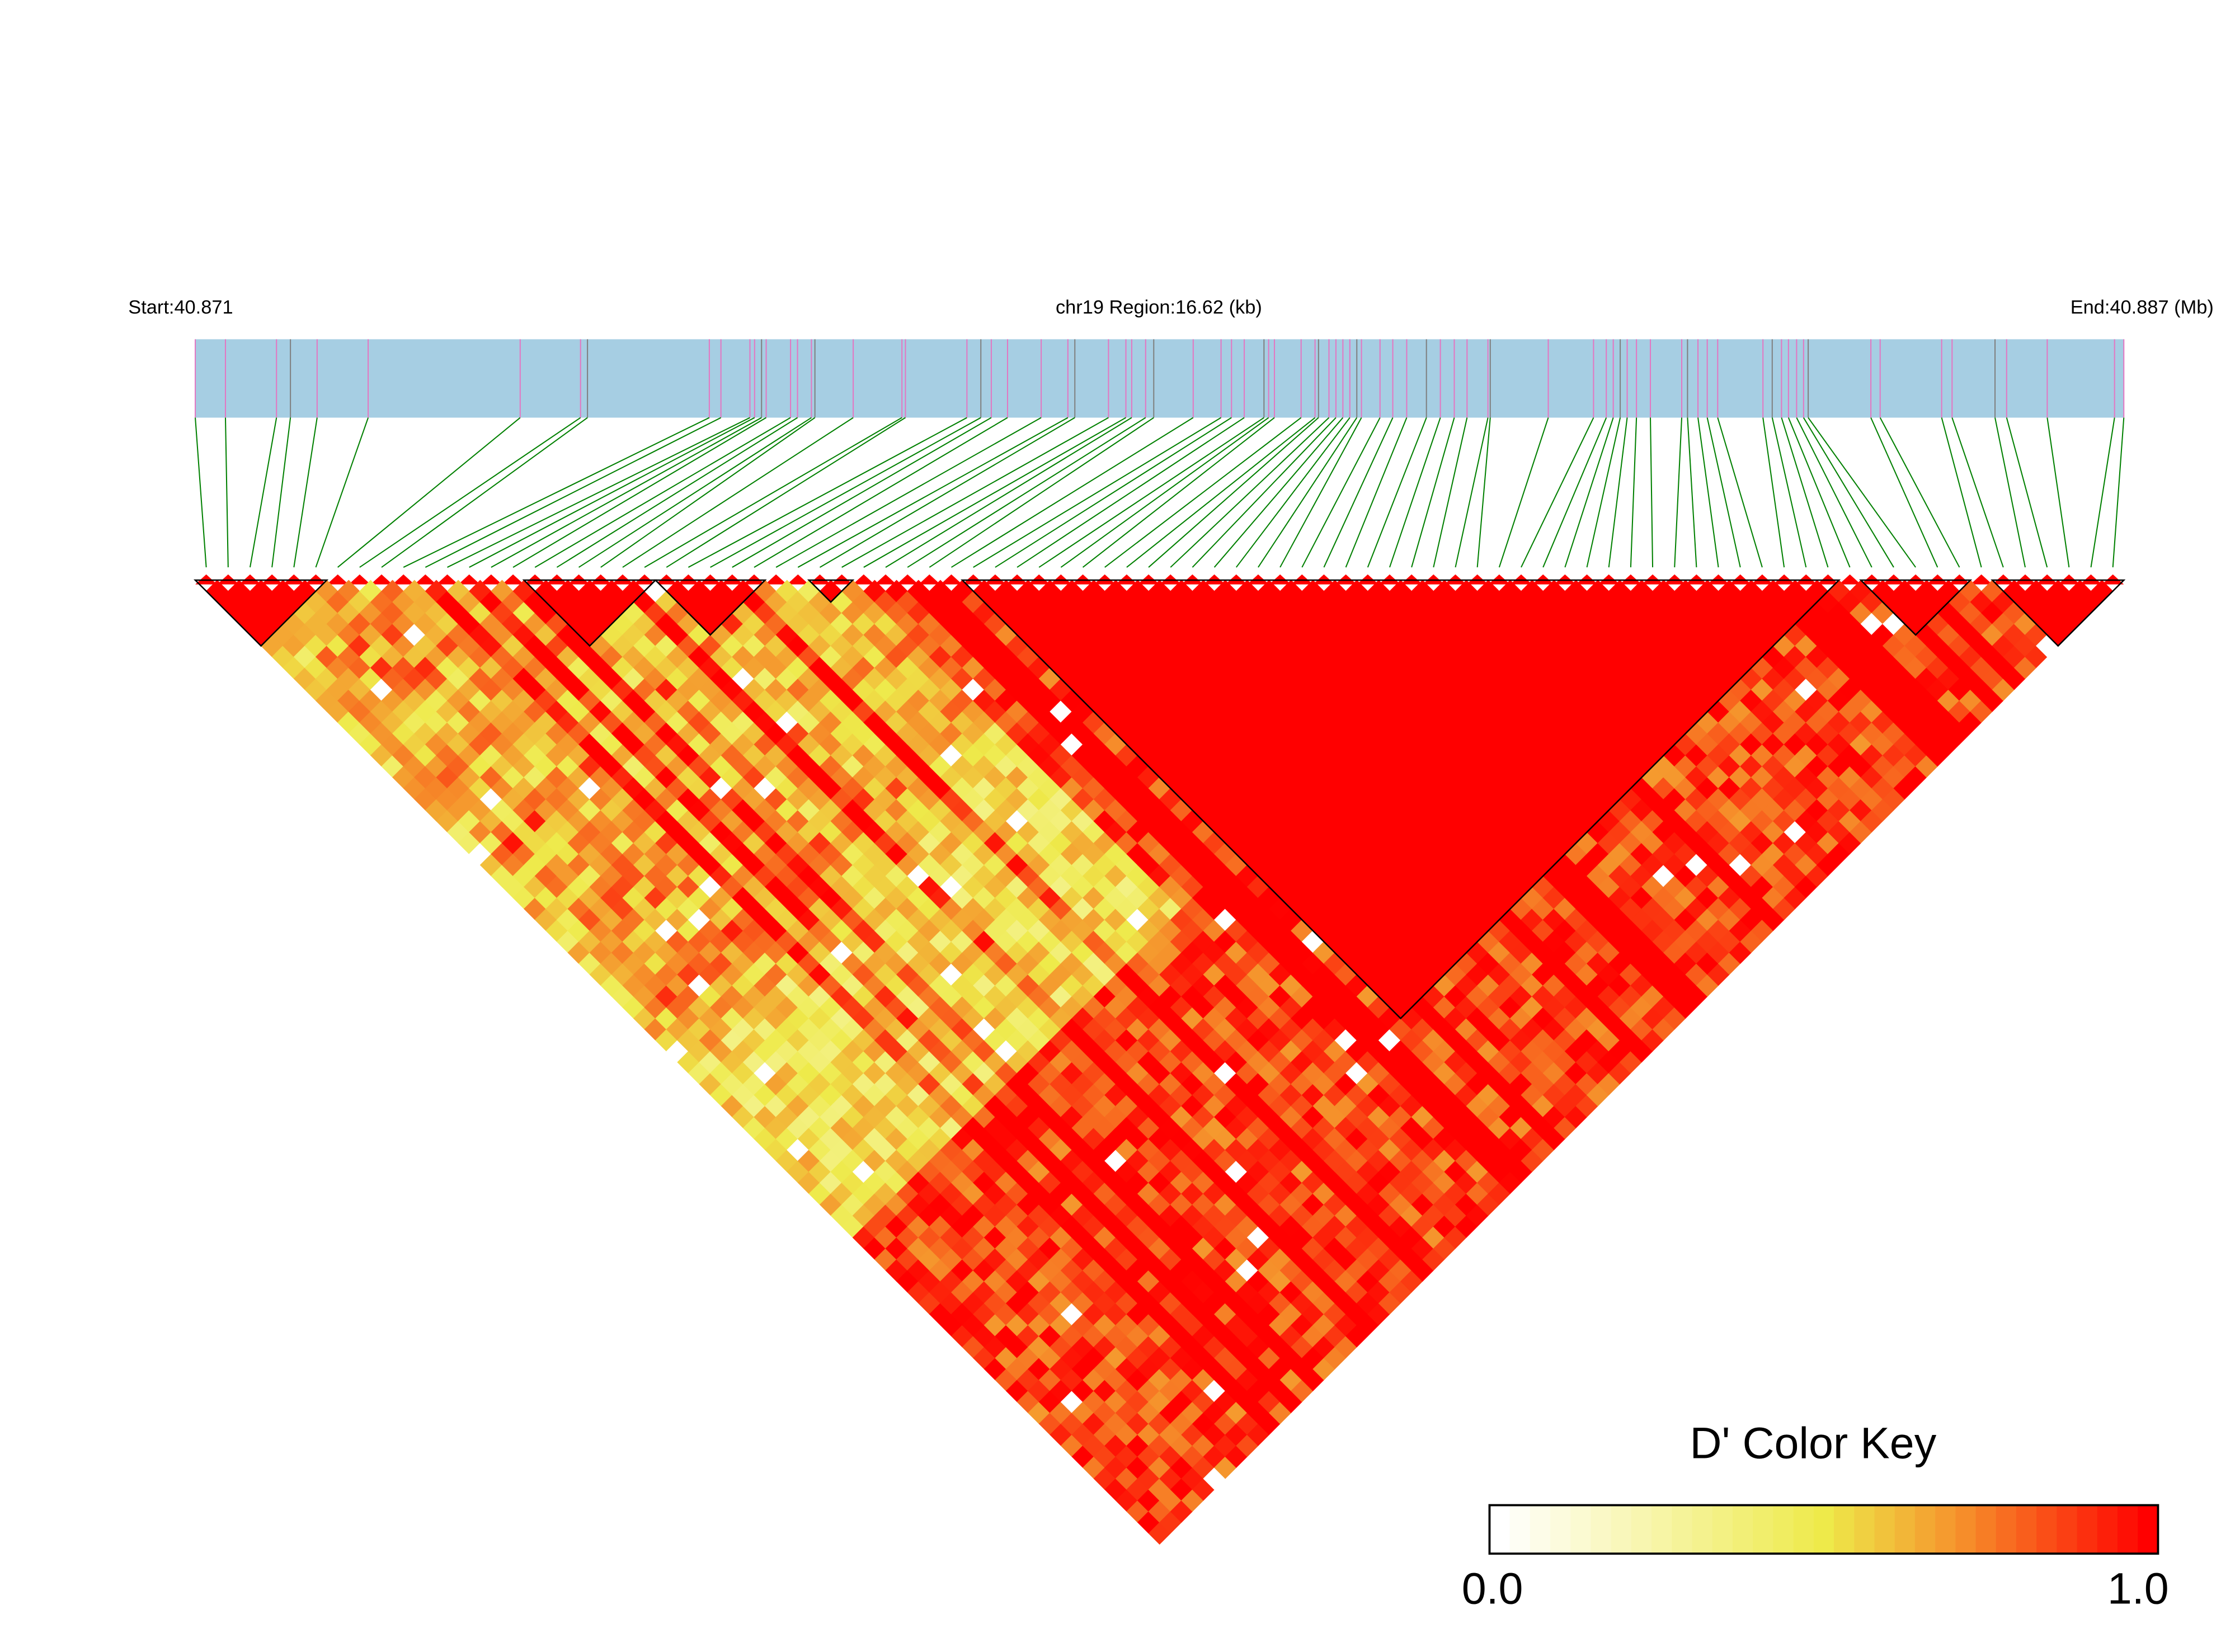  I want to click on gene-bar, so click(1159, 379).